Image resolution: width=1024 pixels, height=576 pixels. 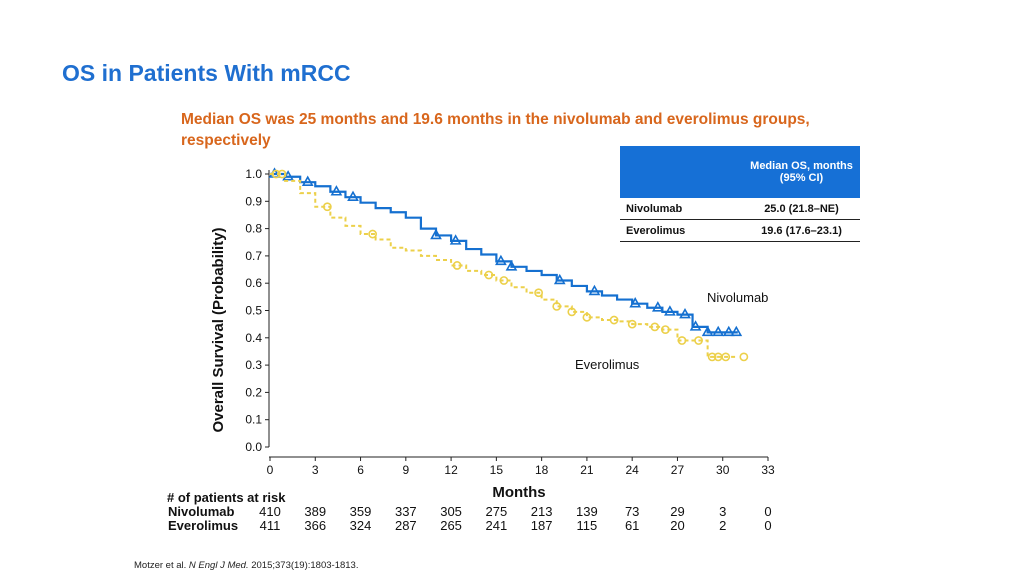 What do you see at coordinates (218, 565) in the screenshot?
I see `citation-journal: N Engl J Med.` at bounding box center [218, 565].